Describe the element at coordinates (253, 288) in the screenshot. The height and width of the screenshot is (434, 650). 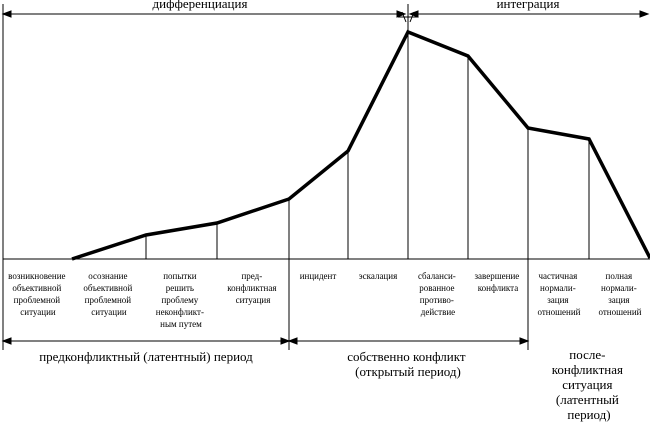
I see `stage-label-3: пред- конфликтная ситуация` at that location.